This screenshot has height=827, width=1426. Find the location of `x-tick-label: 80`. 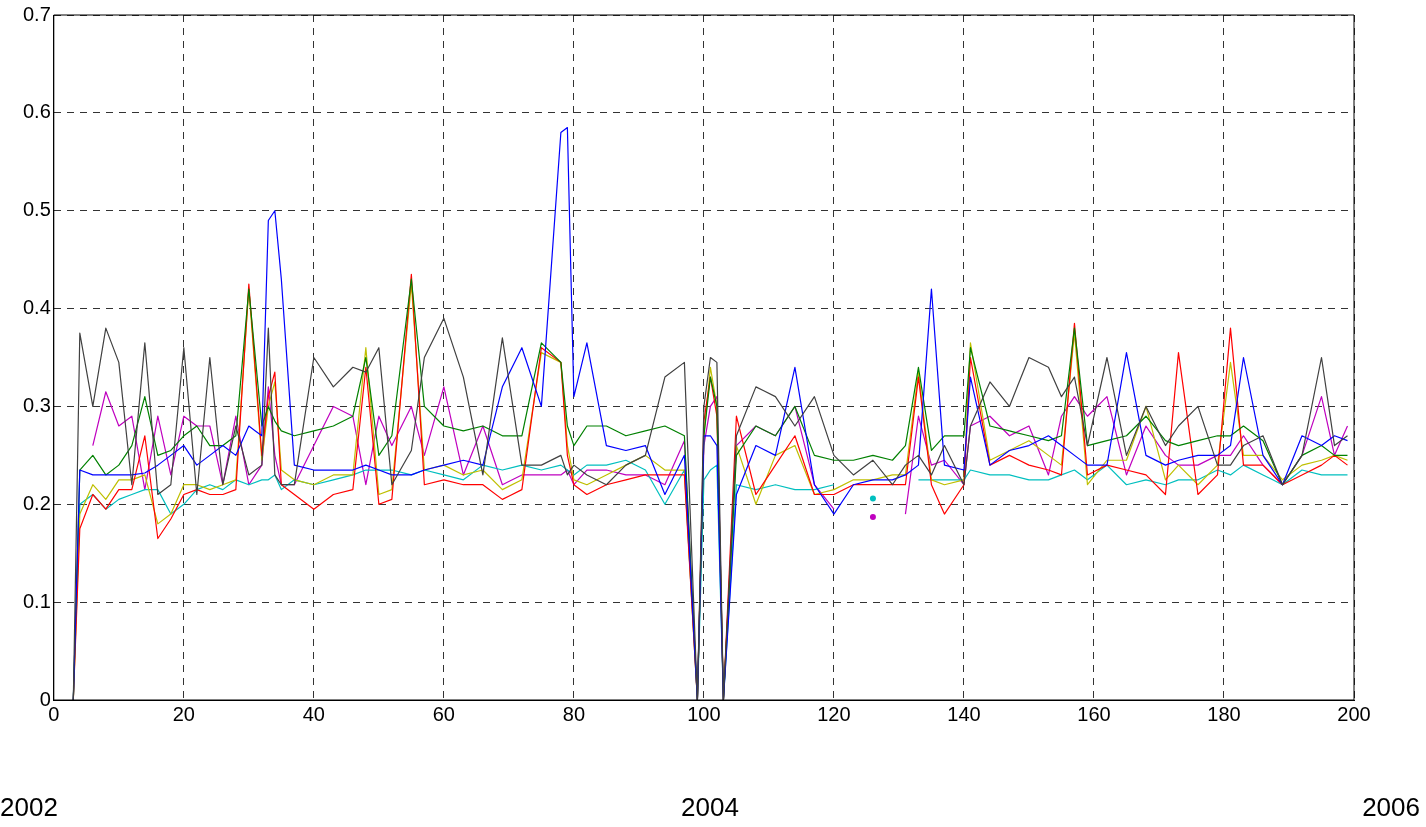

x-tick-label: 80 is located at coordinates (574, 713).